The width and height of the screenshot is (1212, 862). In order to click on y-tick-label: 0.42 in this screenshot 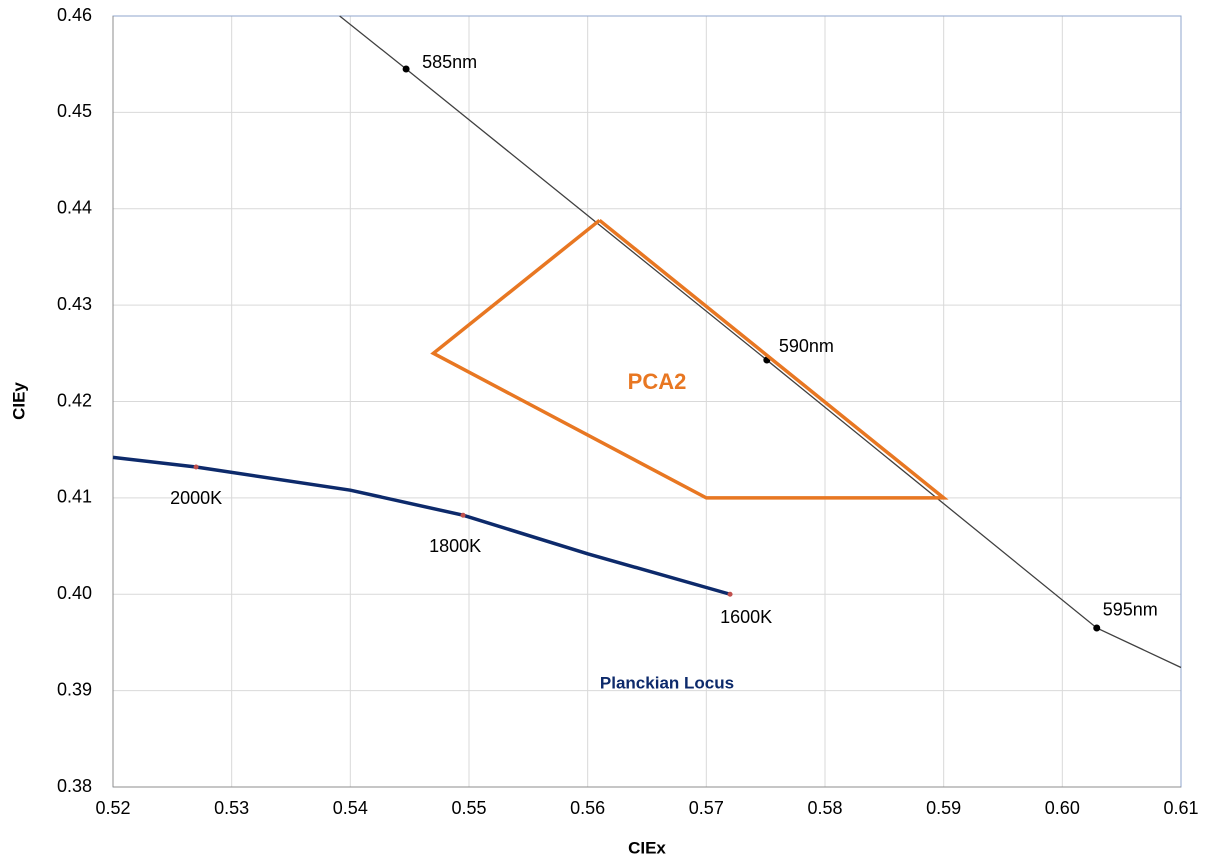, I will do `click(74, 400)`.